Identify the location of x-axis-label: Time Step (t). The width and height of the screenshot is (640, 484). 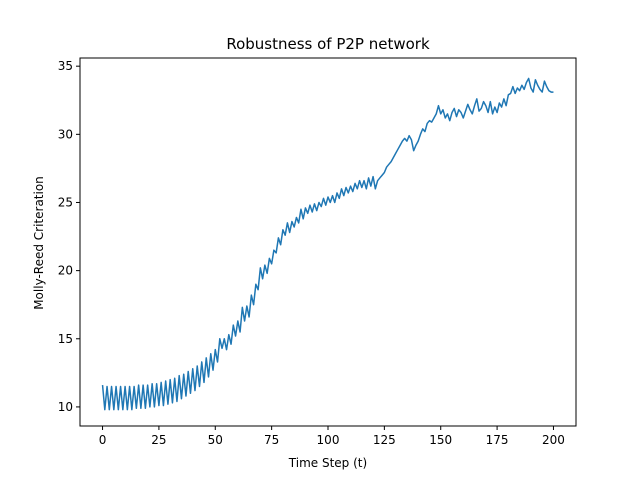
(327, 463).